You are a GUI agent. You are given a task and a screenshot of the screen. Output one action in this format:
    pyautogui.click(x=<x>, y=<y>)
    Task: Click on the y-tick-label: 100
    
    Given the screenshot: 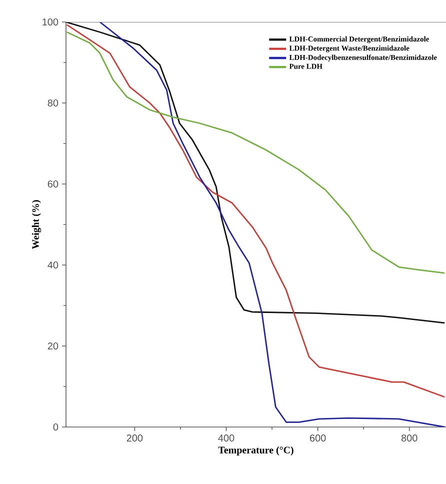 What is the action you would take?
    pyautogui.click(x=50, y=22)
    